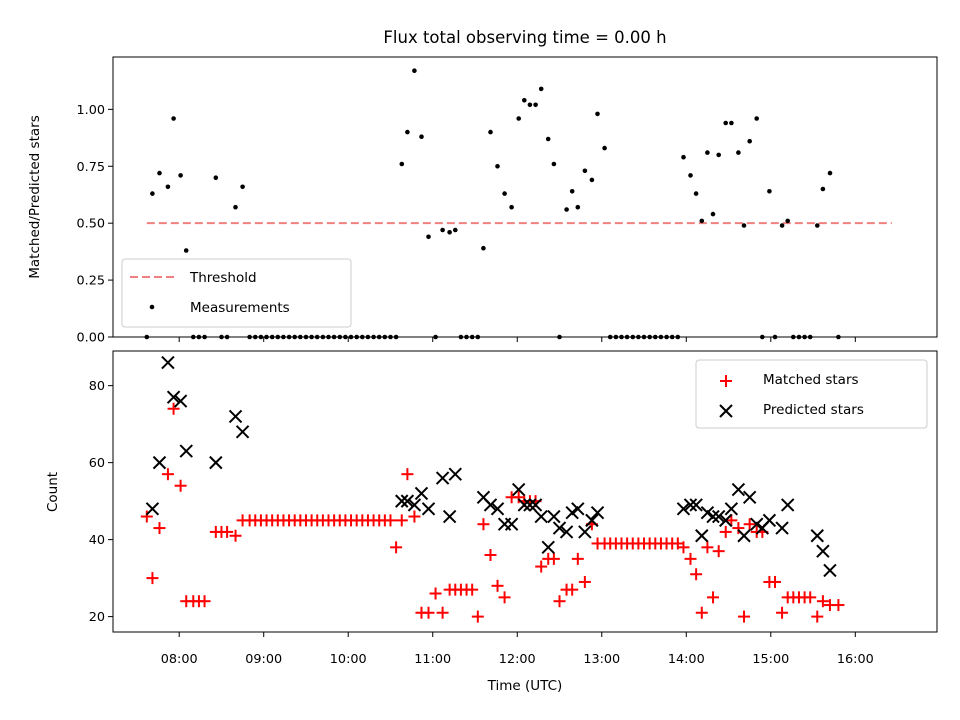 Image resolution: width=960 pixels, height=720 pixels. Describe the element at coordinates (726, 381) in the screenshot. I see `legend-matched-marker` at that location.